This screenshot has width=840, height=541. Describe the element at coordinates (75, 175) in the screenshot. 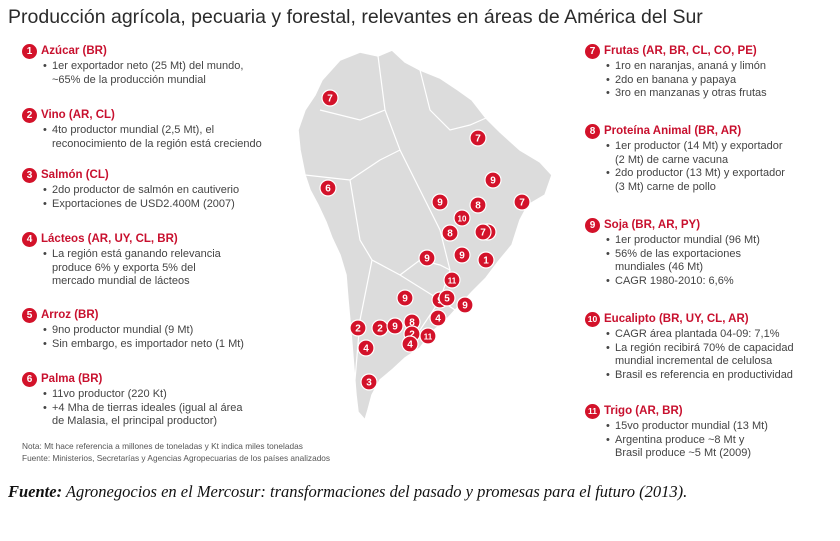

I see `item-title: Salmón (CL)` at that location.